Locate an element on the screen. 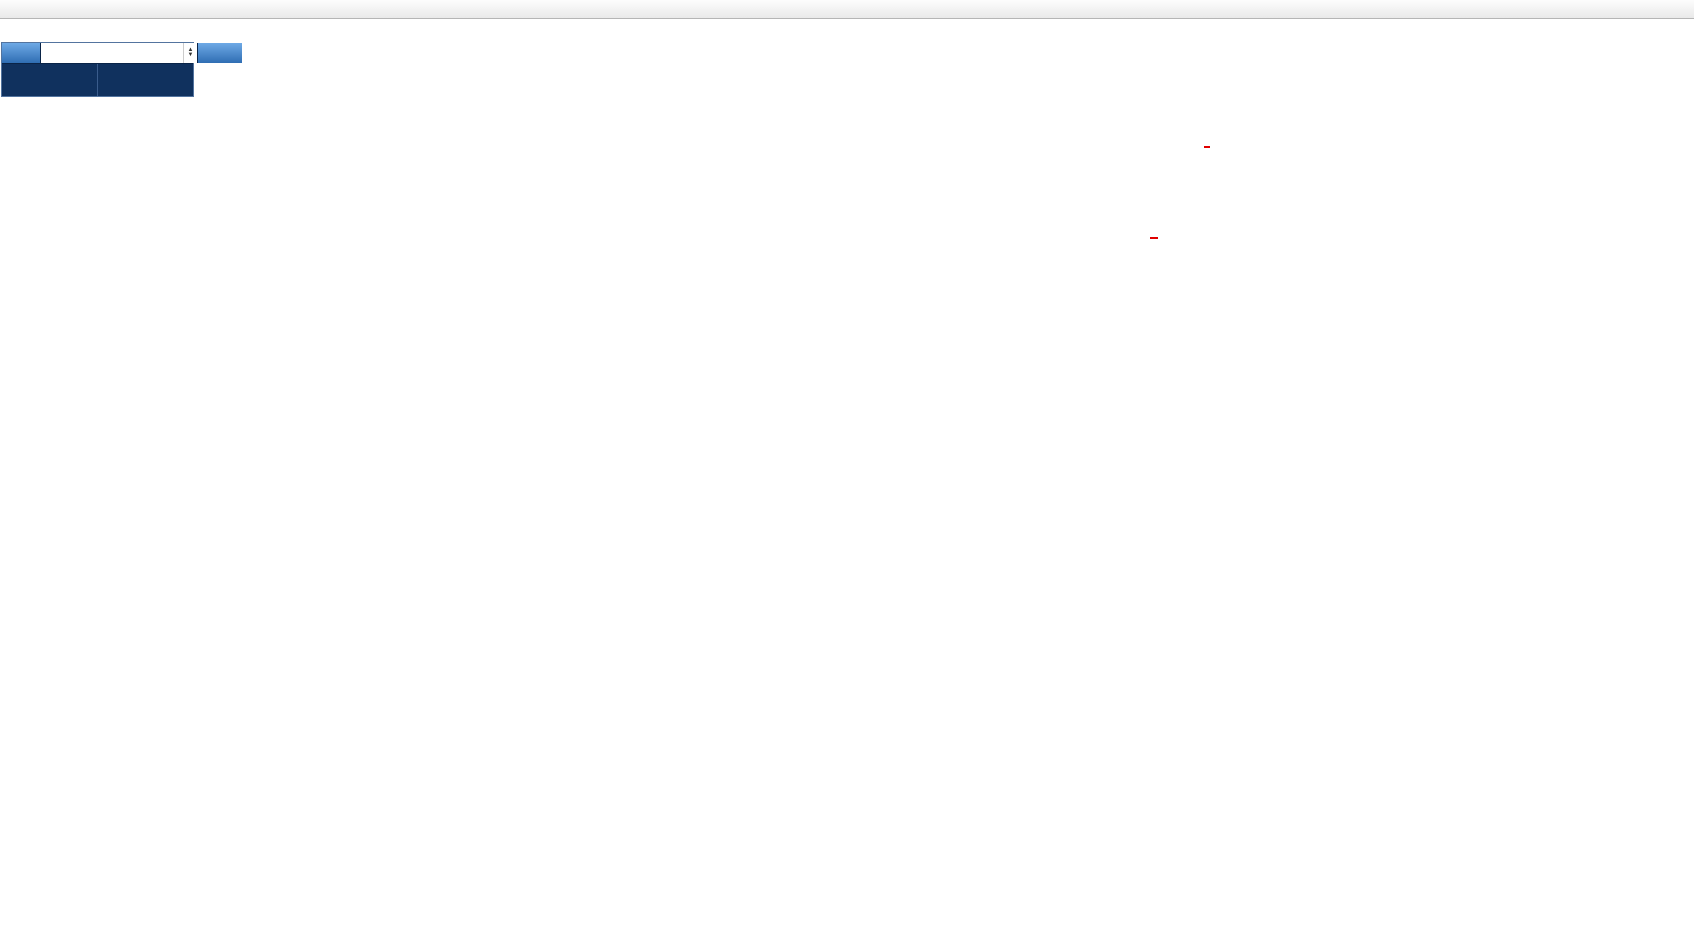 The width and height of the screenshot is (1694, 939). volume-input is located at coordinates (112, 53).